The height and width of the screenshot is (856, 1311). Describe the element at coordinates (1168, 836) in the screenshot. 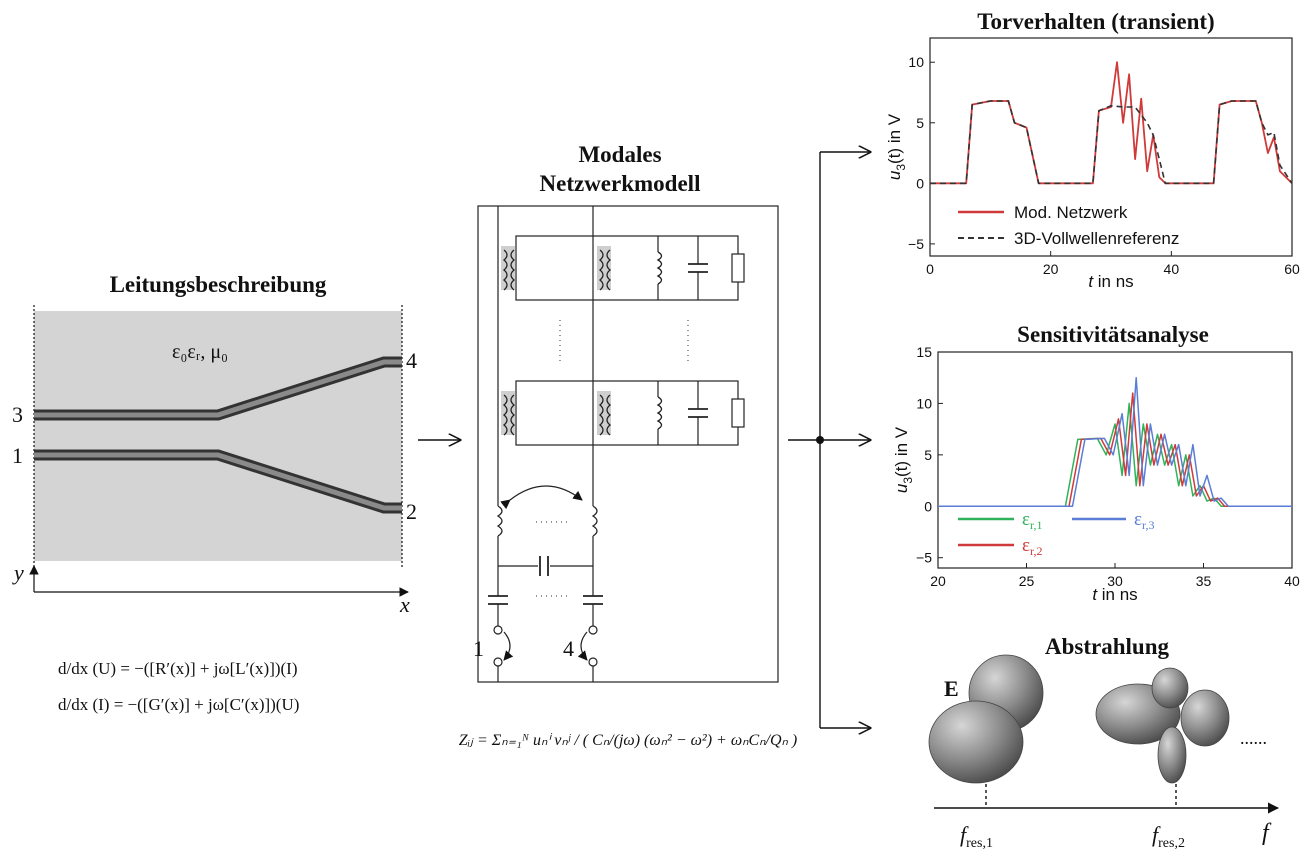

I see `fres2-label: fres,2` at that location.